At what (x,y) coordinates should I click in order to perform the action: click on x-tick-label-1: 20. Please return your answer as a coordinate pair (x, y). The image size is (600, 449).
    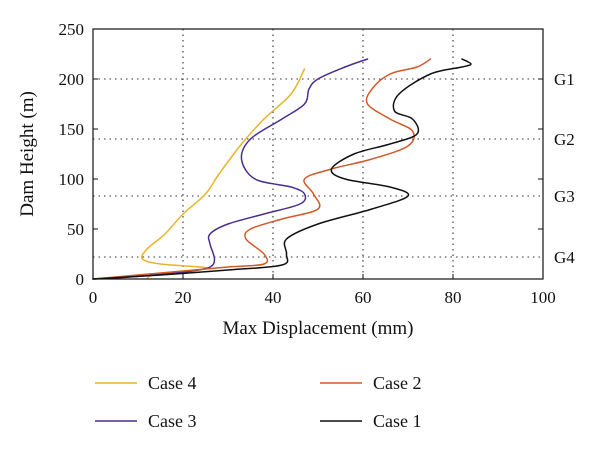
    Looking at the image, I should click on (183, 297).